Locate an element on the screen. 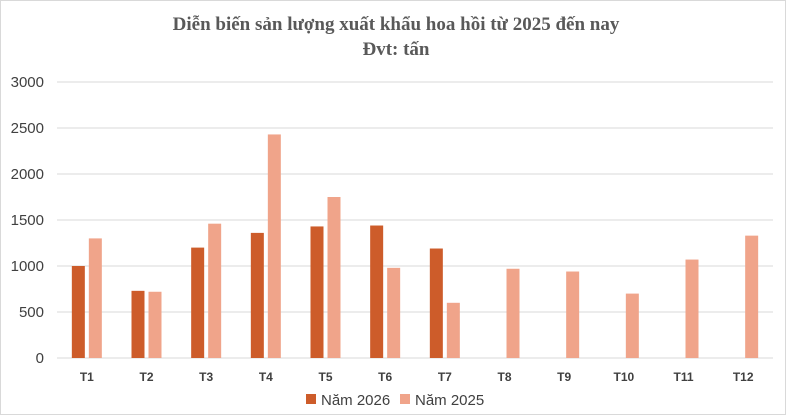  x-tick-label: T11 is located at coordinates (683, 377).